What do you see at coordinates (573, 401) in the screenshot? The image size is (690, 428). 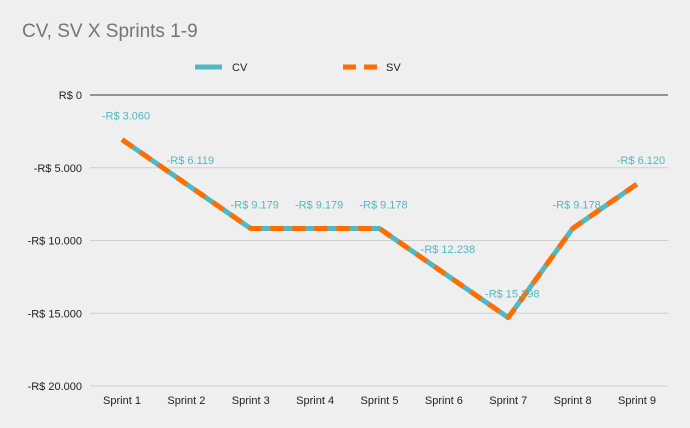 I see `x-tick-label: Sprint 8` at bounding box center [573, 401].